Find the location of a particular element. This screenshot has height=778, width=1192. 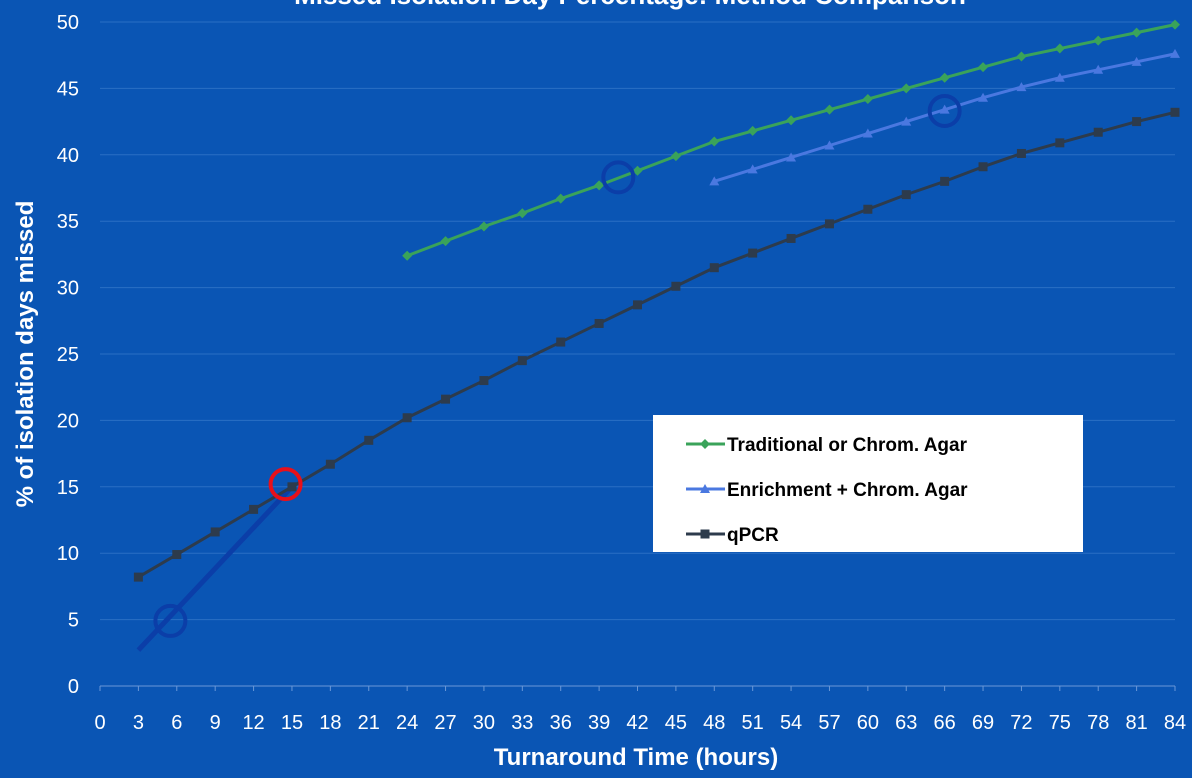

y-tick-label-35: 35 is located at coordinates (68, 222).